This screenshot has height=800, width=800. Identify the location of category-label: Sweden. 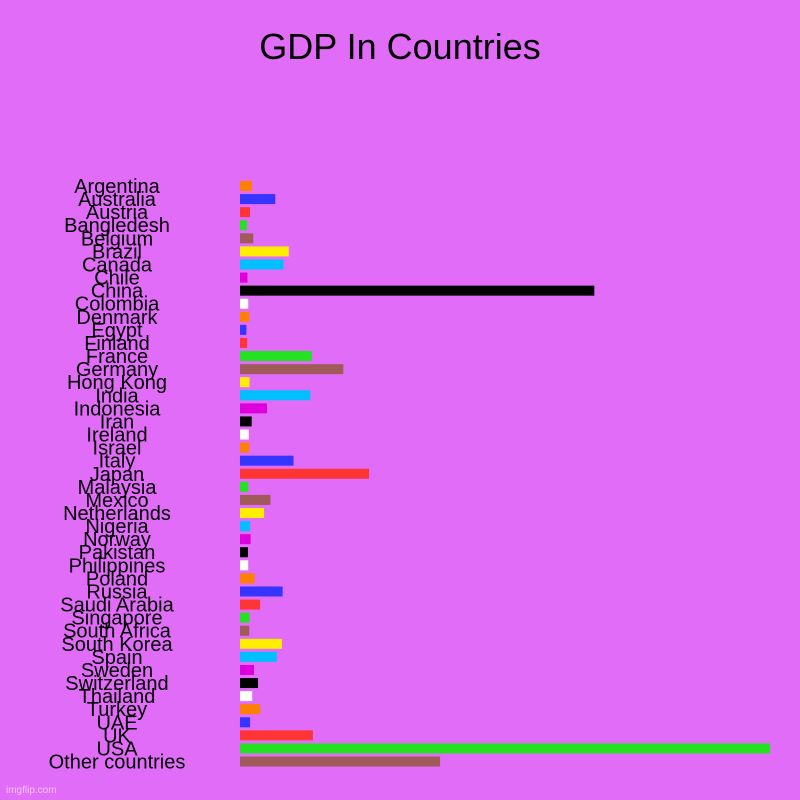
(117, 671).